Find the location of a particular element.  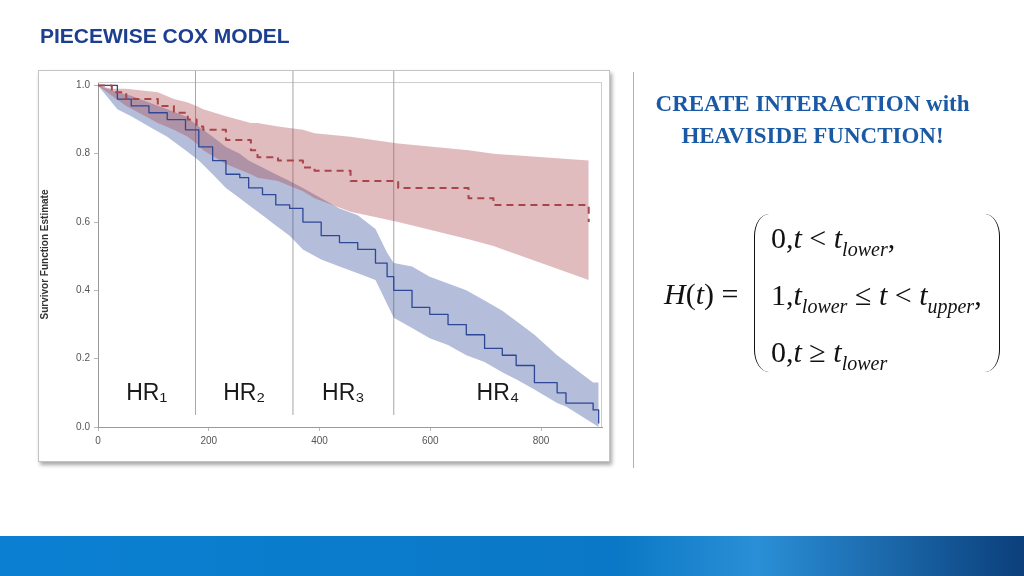

y-tick-label: 1.0 is located at coordinates (83, 85).